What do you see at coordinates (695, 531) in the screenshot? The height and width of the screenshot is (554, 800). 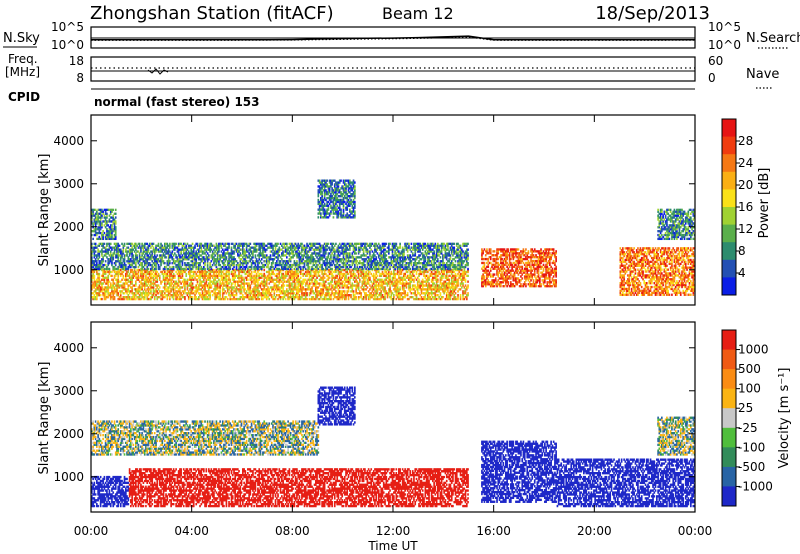 I see `time-tick-label-6: 00:00` at bounding box center [695, 531].